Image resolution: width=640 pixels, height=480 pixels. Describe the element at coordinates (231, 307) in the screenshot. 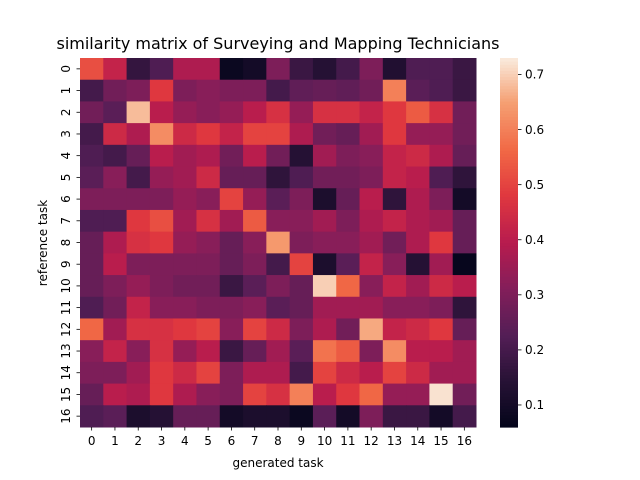

I see `heatmap-cell-r11-c6` at that location.